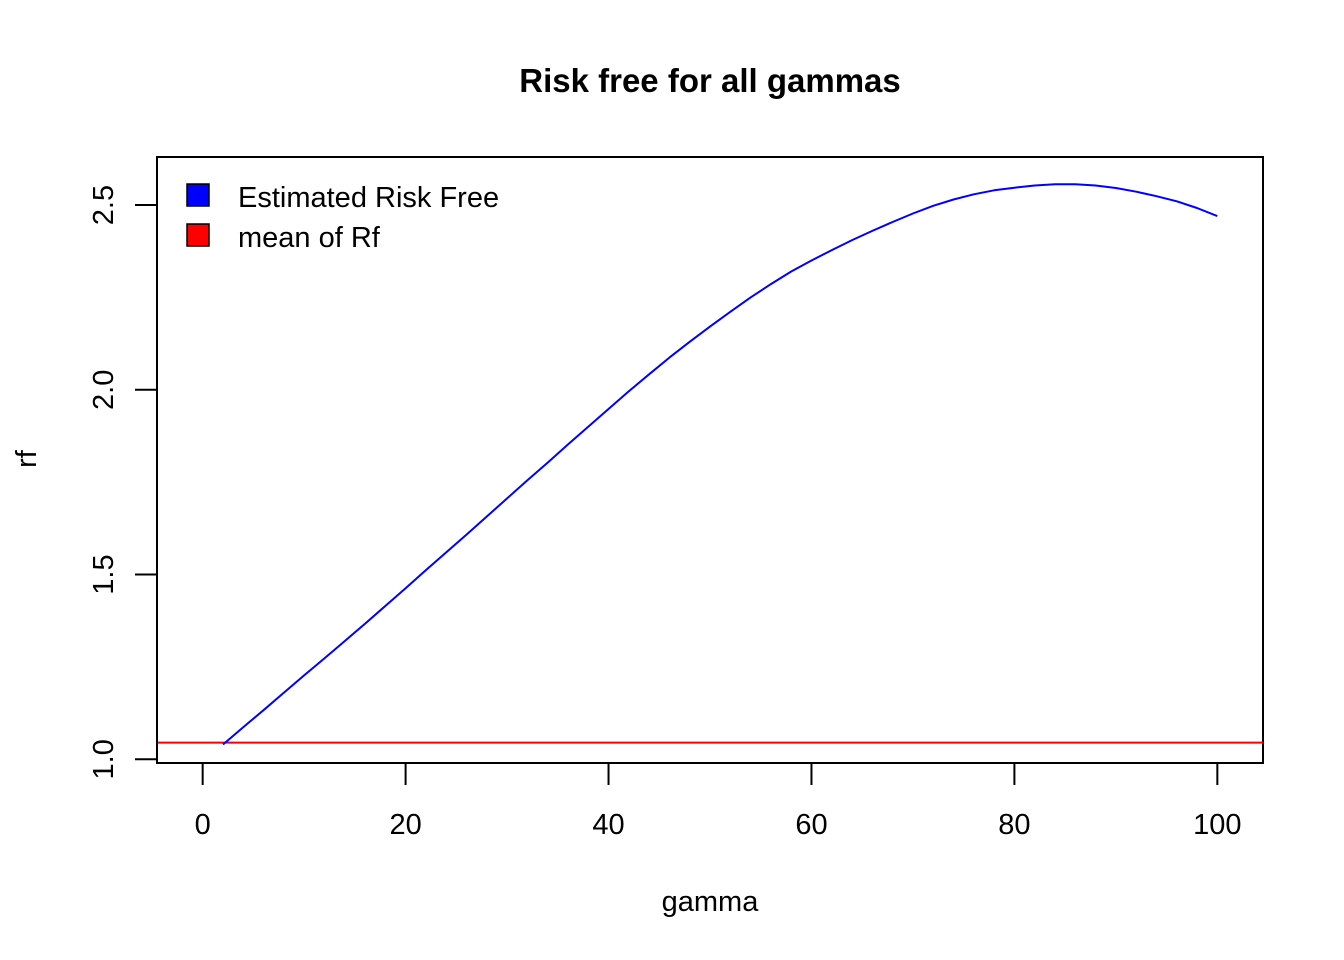 Image resolution: width=1344 pixels, height=960 pixels. What do you see at coordinates (104, 205) in the screenshot?
I see `y-tick-label: 2.5` at bounding box center [104, 205].